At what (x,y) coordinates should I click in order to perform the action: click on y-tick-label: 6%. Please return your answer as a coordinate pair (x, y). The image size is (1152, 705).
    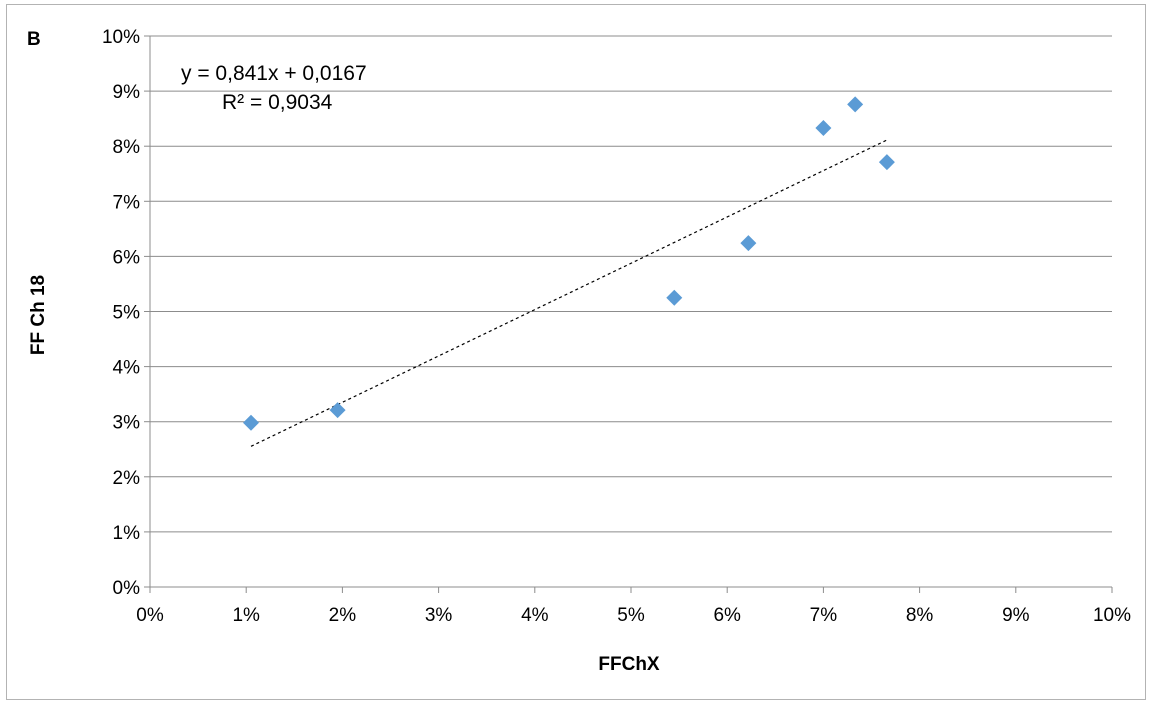
    Looking at the image, I should click on (127, 257).